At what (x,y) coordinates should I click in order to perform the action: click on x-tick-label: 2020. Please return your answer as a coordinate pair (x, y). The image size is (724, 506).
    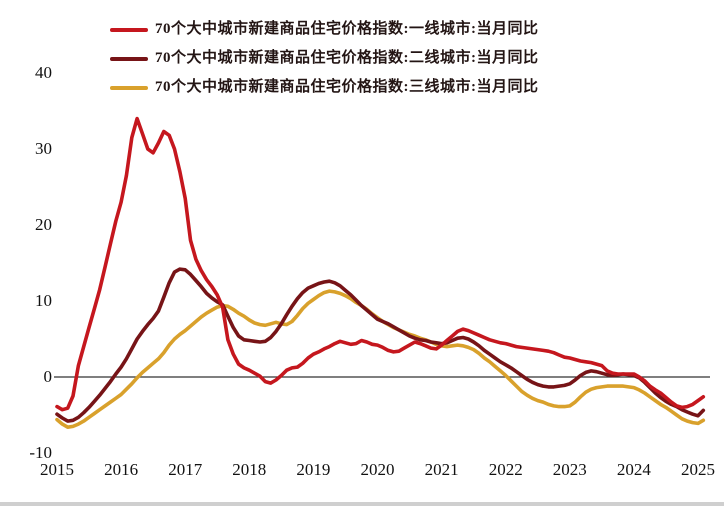
    Looking at the image, I should click on (377, 469).